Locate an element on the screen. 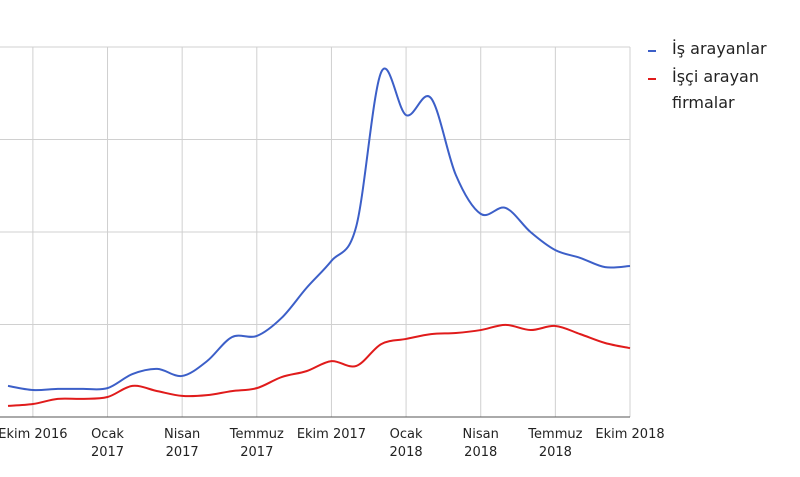 This screenshot has width=800, height=477. x-tick-label: Temmuz 2018 is located at coordinates (555, 443).